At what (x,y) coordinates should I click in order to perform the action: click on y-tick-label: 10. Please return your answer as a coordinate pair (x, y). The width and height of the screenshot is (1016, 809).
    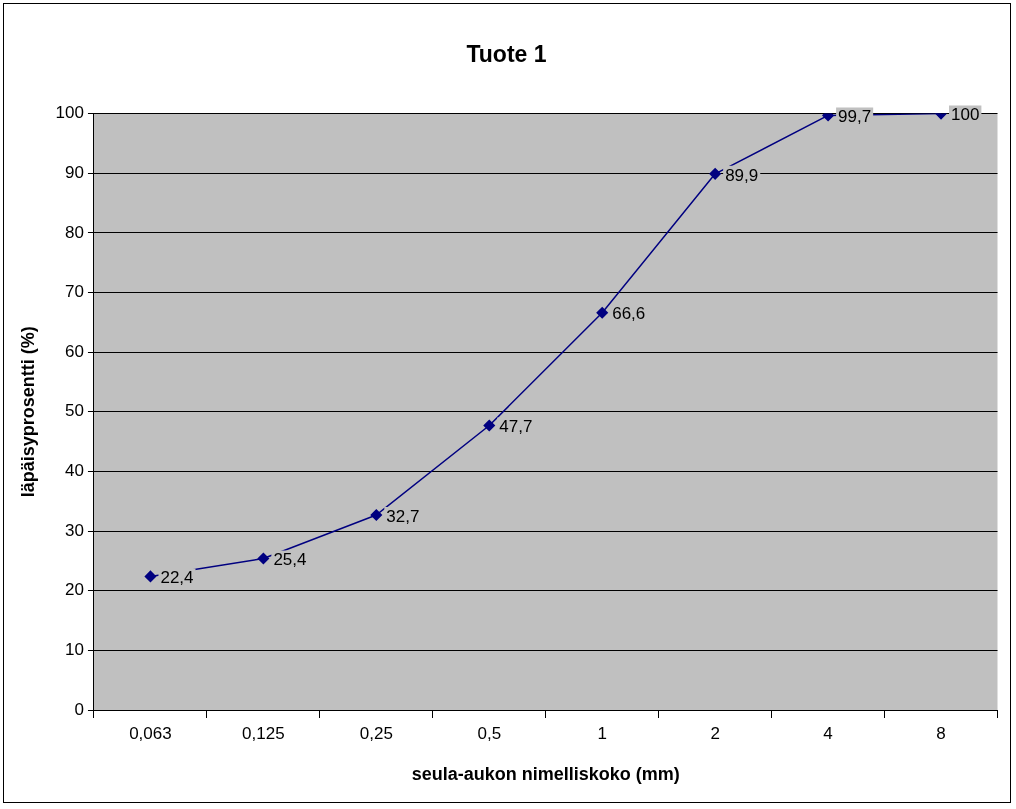
    Looking at the image, I should click on (74, 650).